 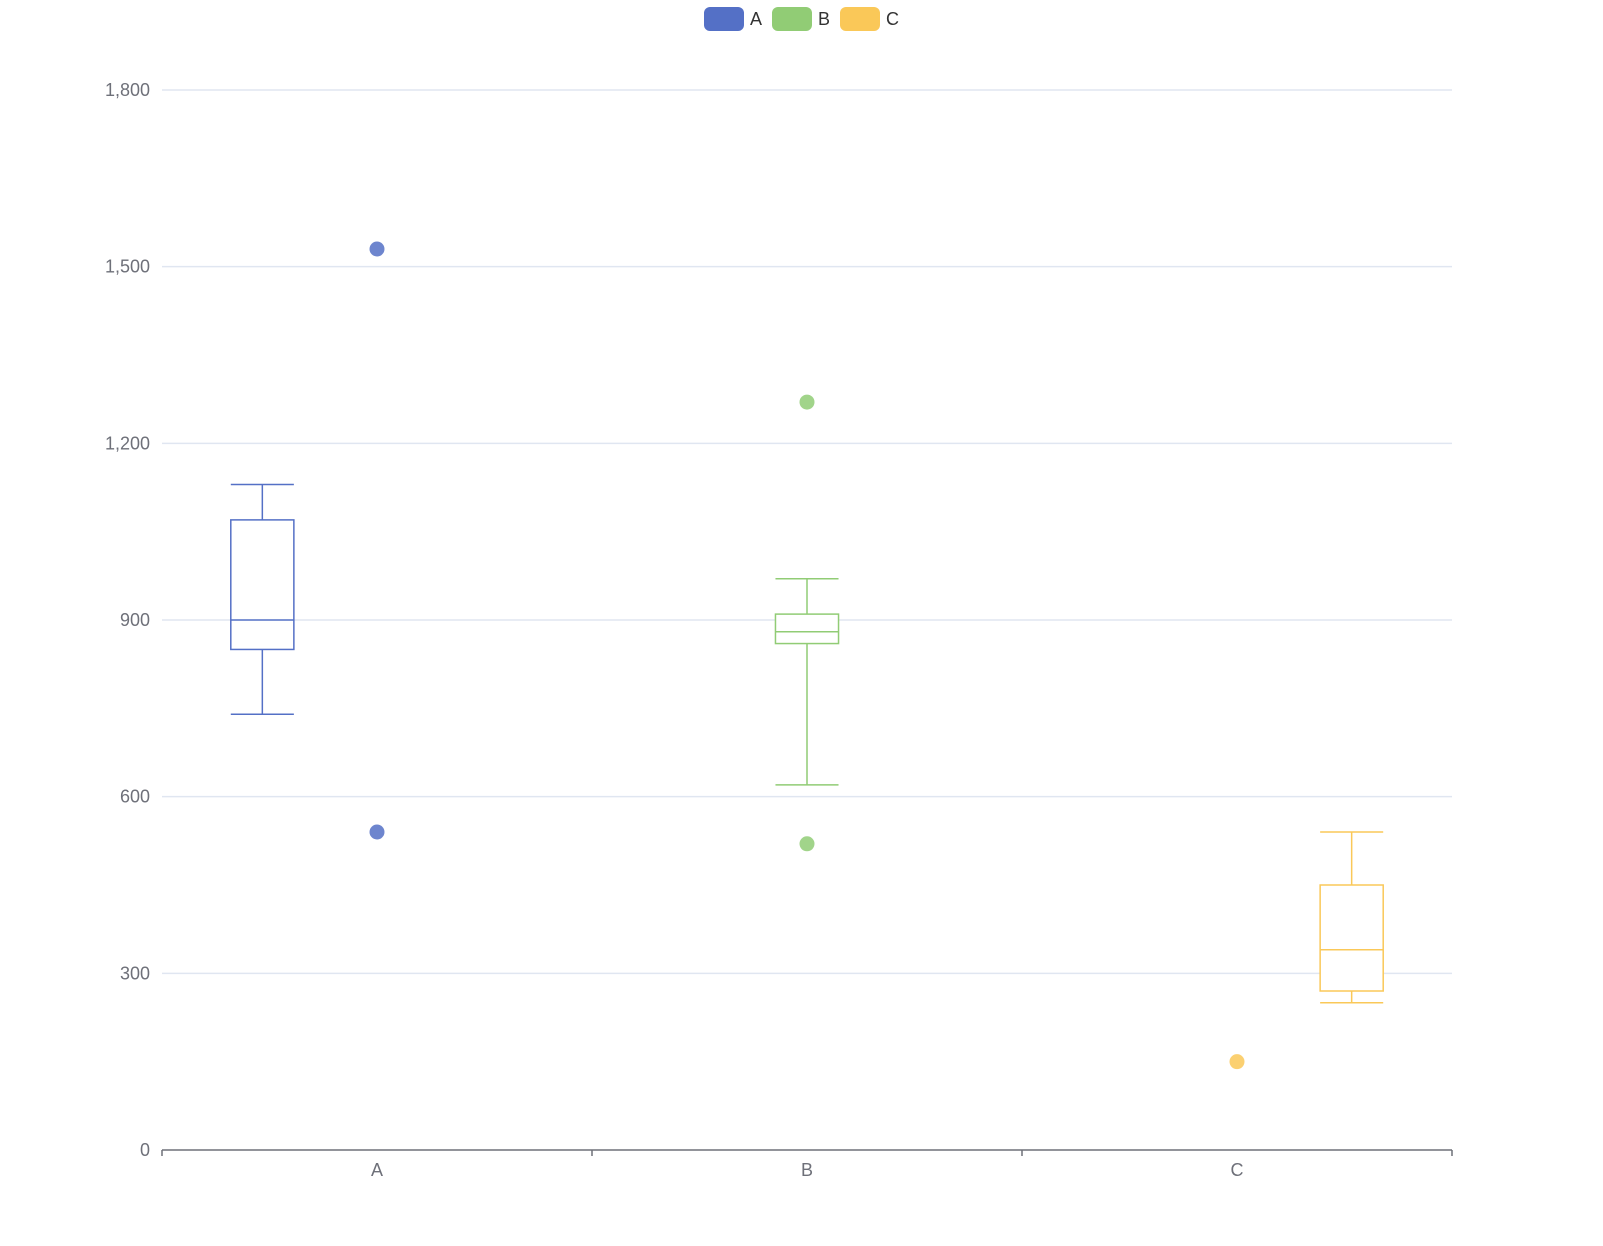 I want to click on x-axis: A B C, so click(x=807, y=1164).